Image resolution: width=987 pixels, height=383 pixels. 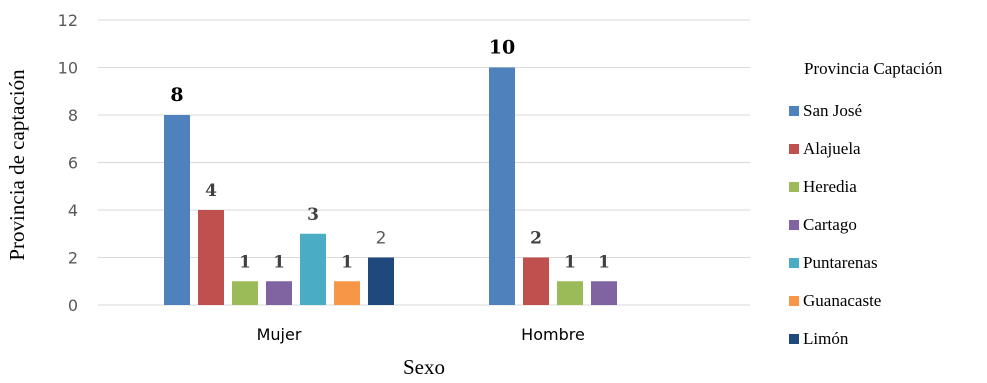 I want to click on x-category-label: Mujer, so click(x=279, y=334).